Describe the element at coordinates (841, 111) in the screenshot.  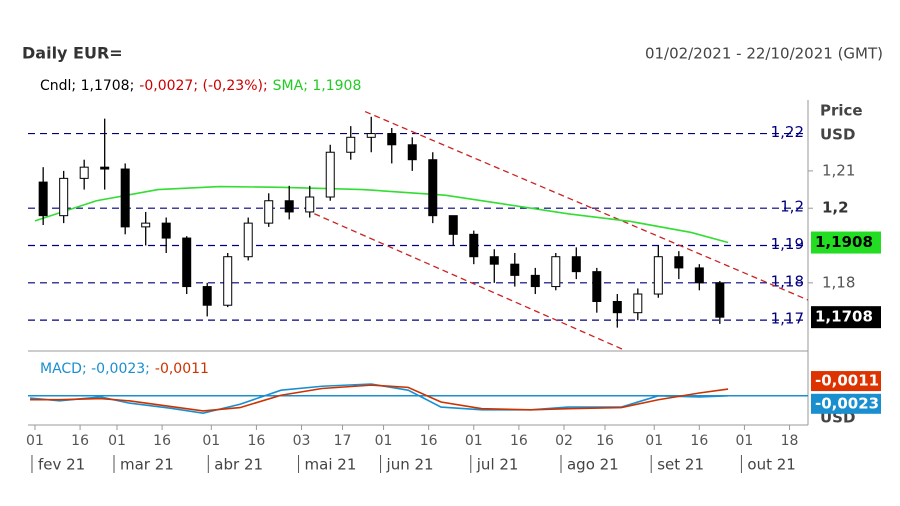
I see `axis-title: Price` at that location.